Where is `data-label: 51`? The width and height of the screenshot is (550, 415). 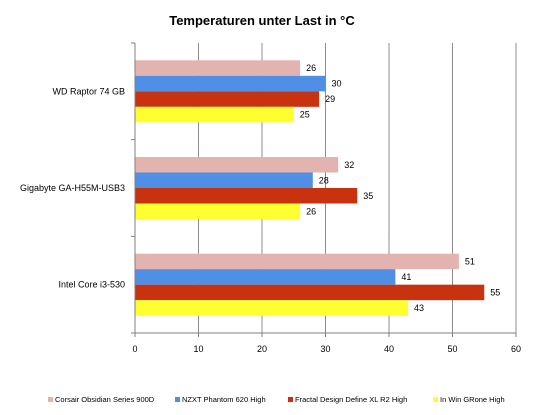 data-label: 51 is located at coordinates (470, 261).